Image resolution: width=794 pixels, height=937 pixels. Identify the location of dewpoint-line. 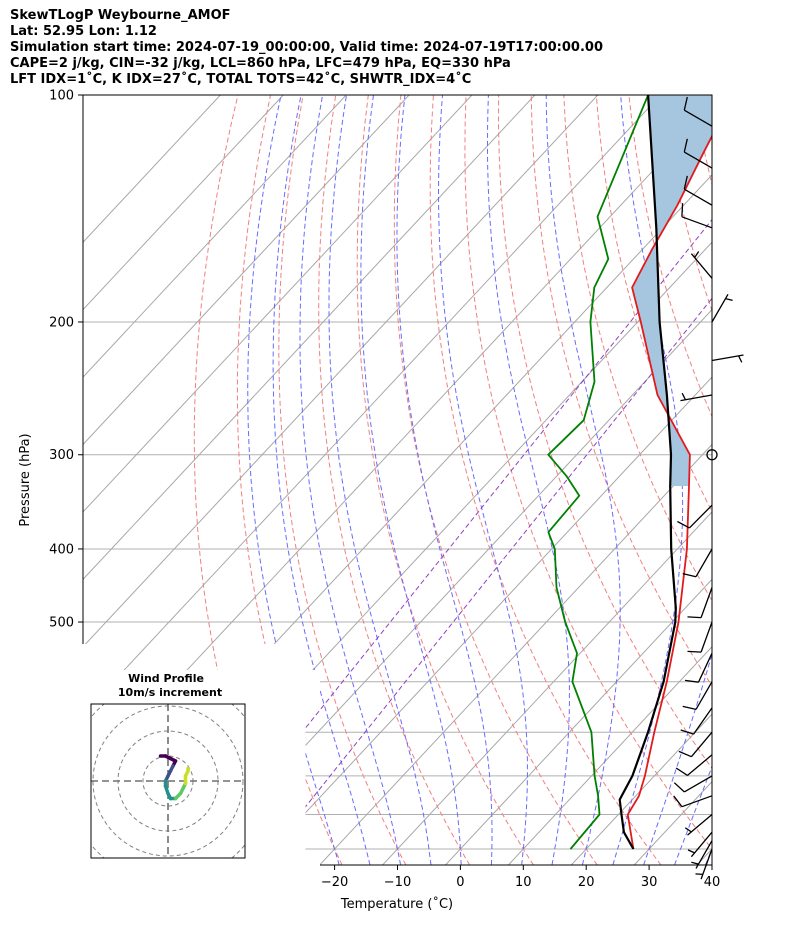
(598, 472).